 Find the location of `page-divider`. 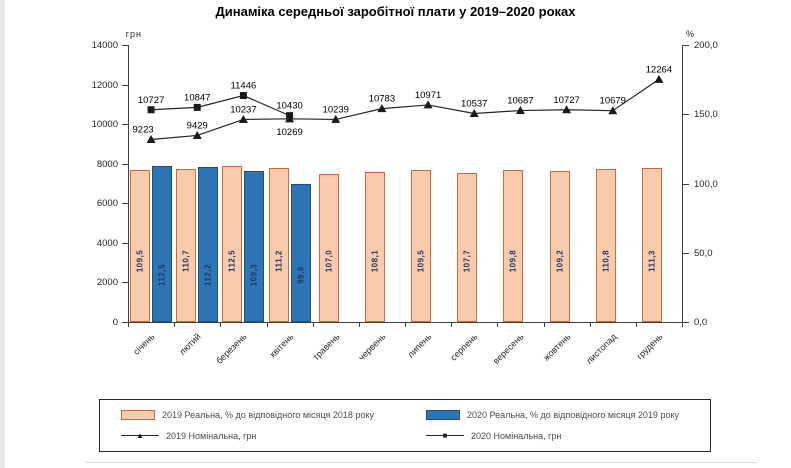

page-divider is located at coordinates (421, 462).